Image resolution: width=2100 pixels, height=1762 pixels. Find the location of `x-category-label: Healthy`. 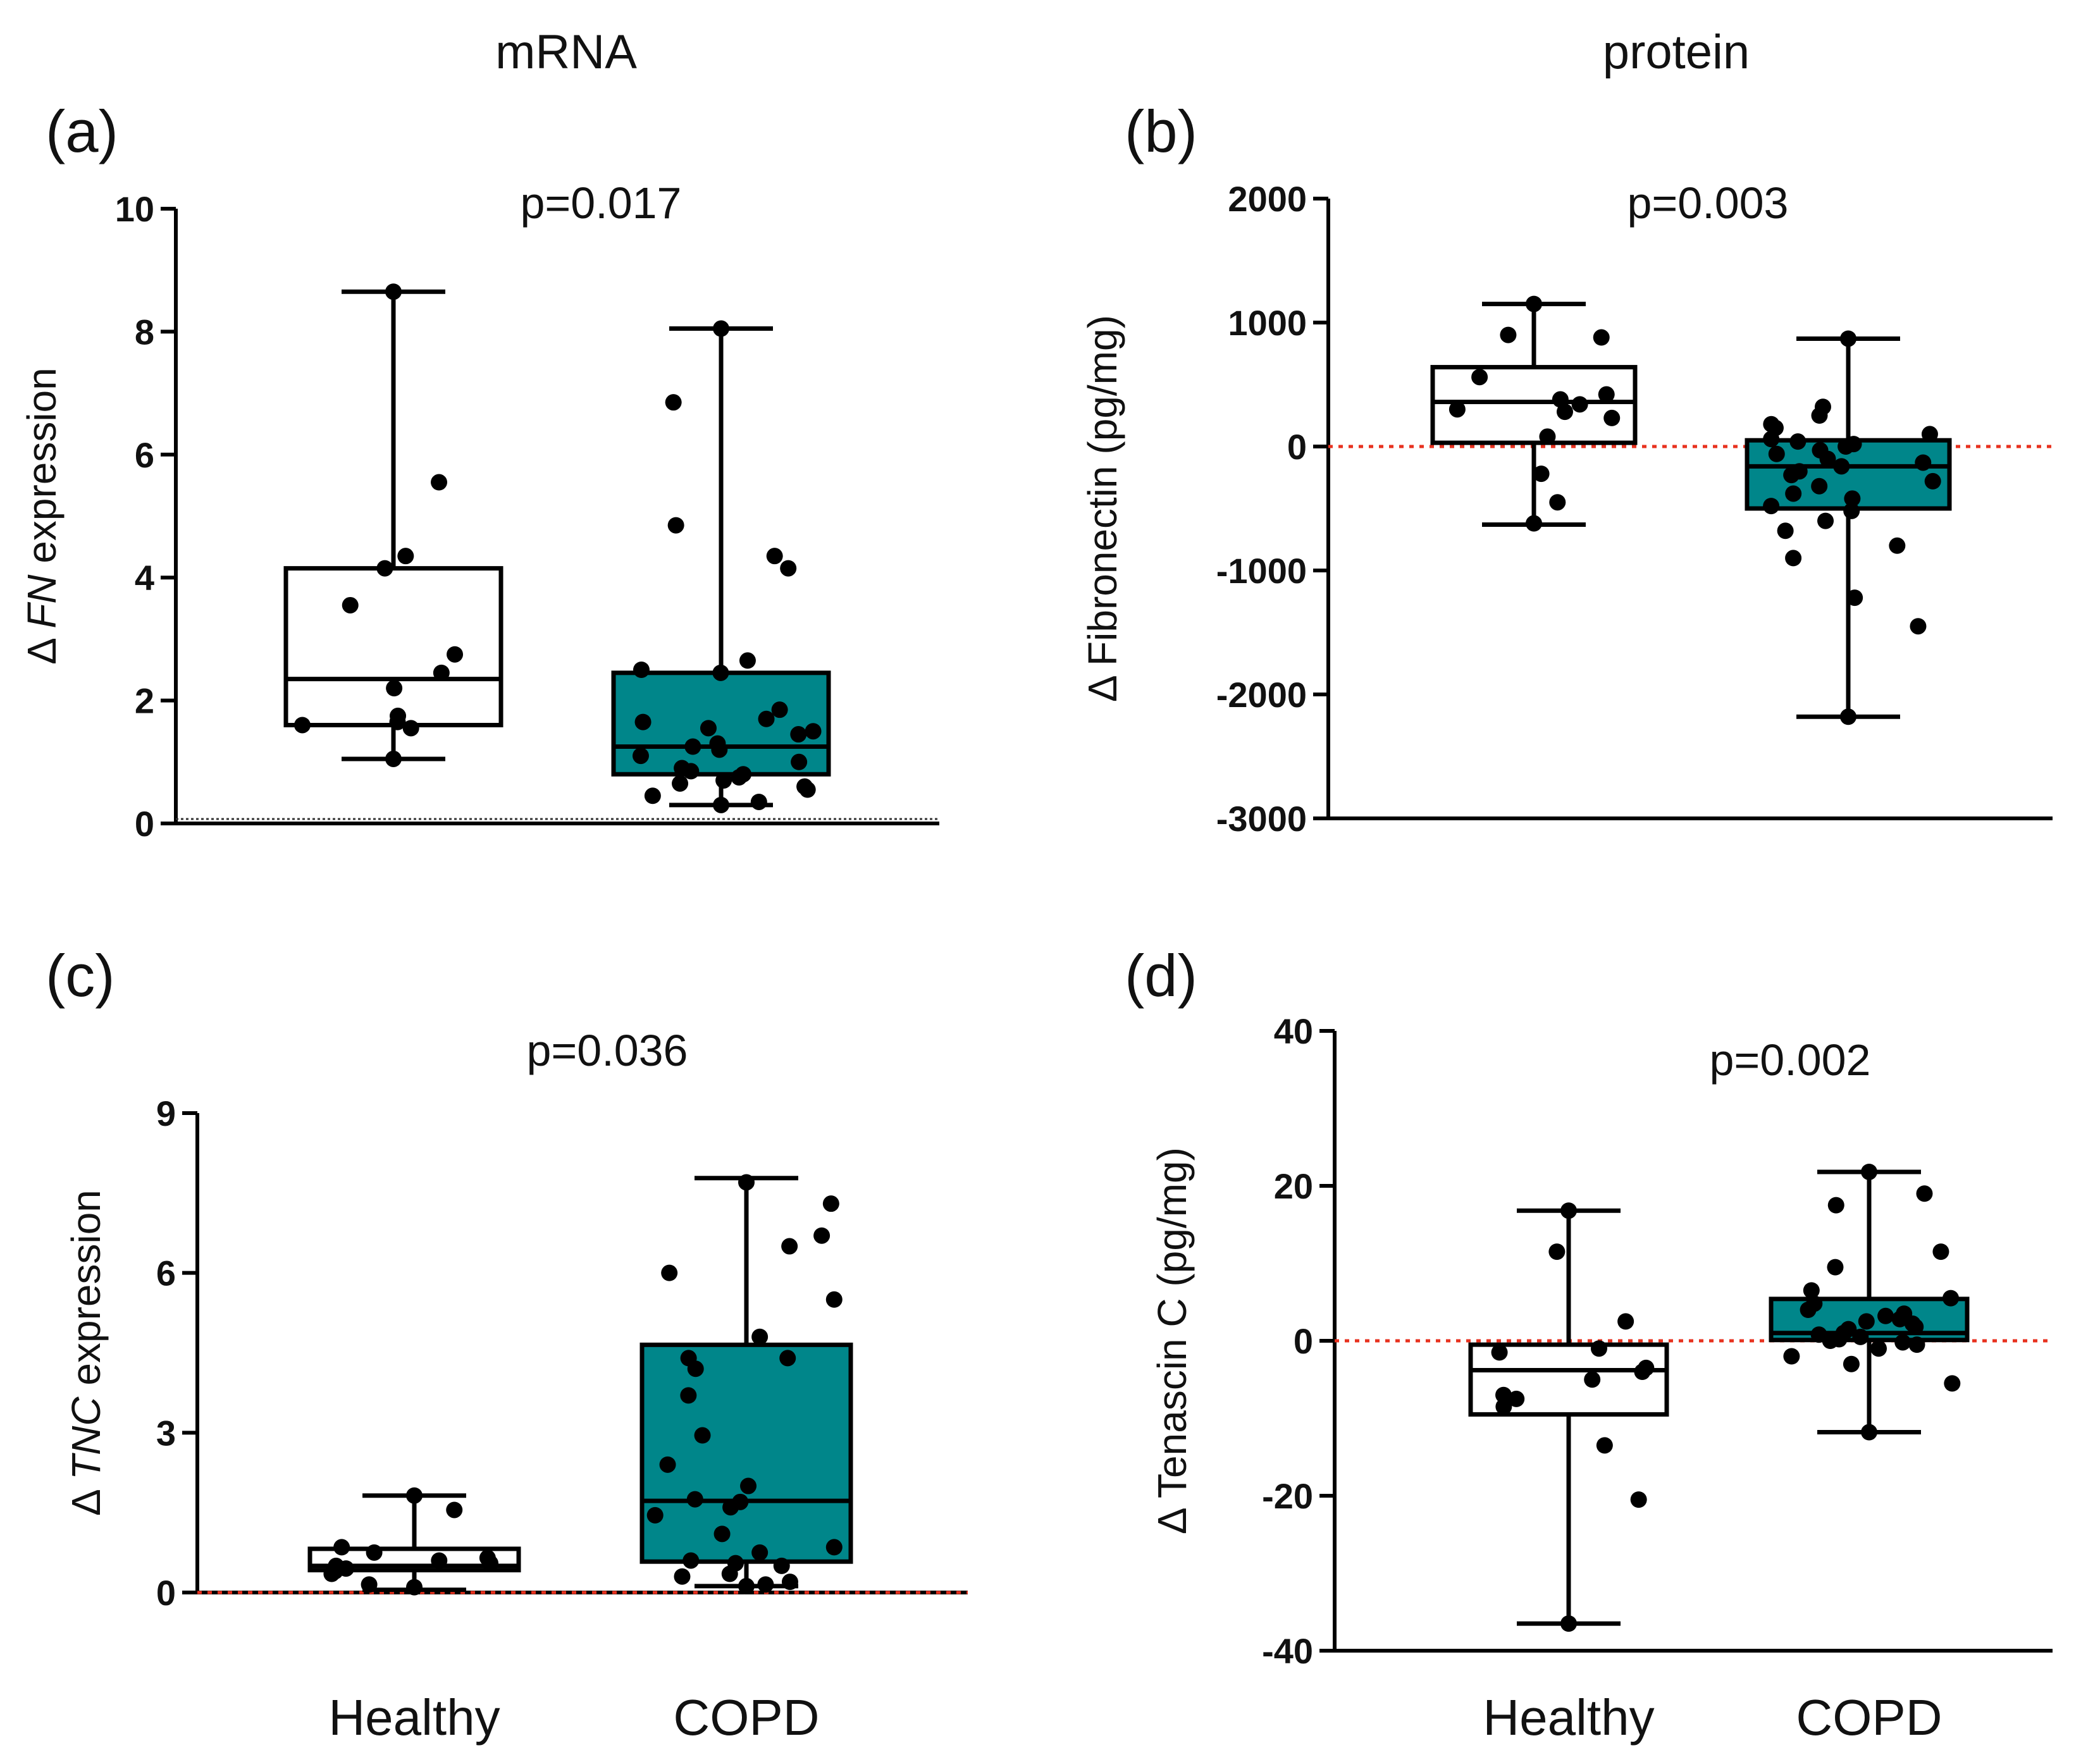

x-category-label: Healthy is located at coordinates (1568, 1718).